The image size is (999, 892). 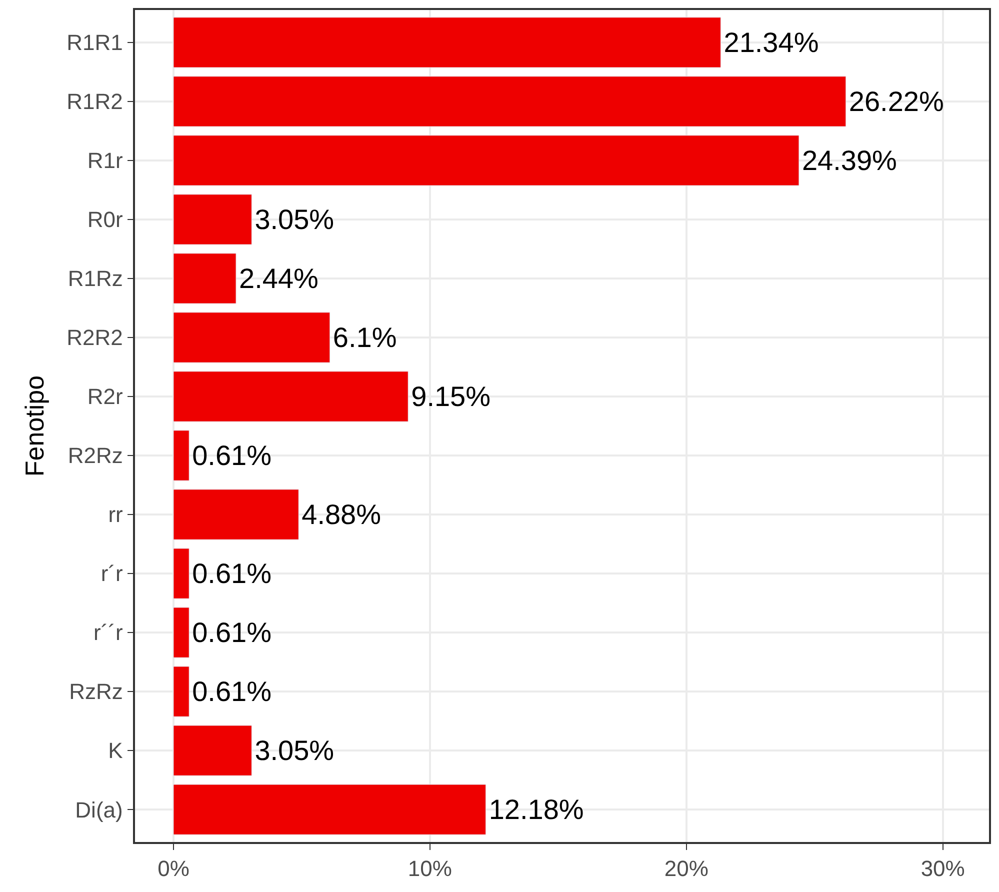 I want to click on y-tick-label: R2r, so click(x=105, y=397).